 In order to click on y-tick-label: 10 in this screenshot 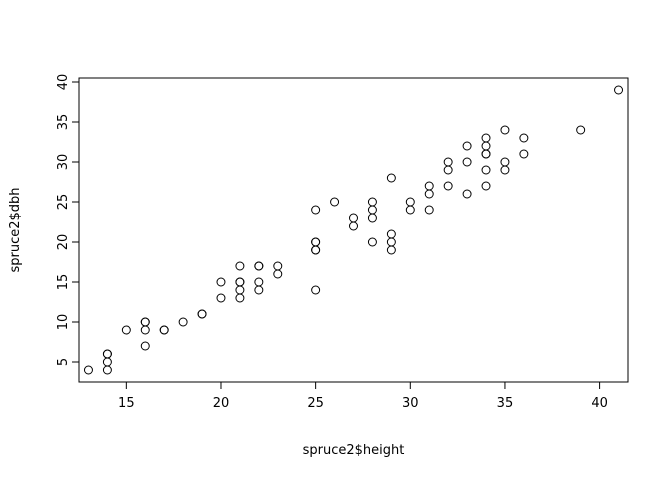, I will do `click(63, 322)`.